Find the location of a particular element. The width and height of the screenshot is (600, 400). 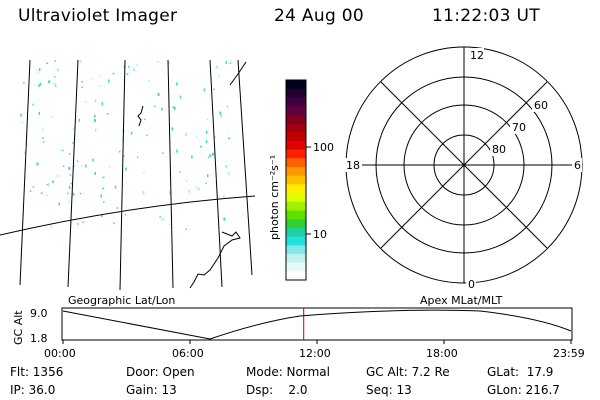

mlt-label-6: 6 is located at coordinates (577, 165).